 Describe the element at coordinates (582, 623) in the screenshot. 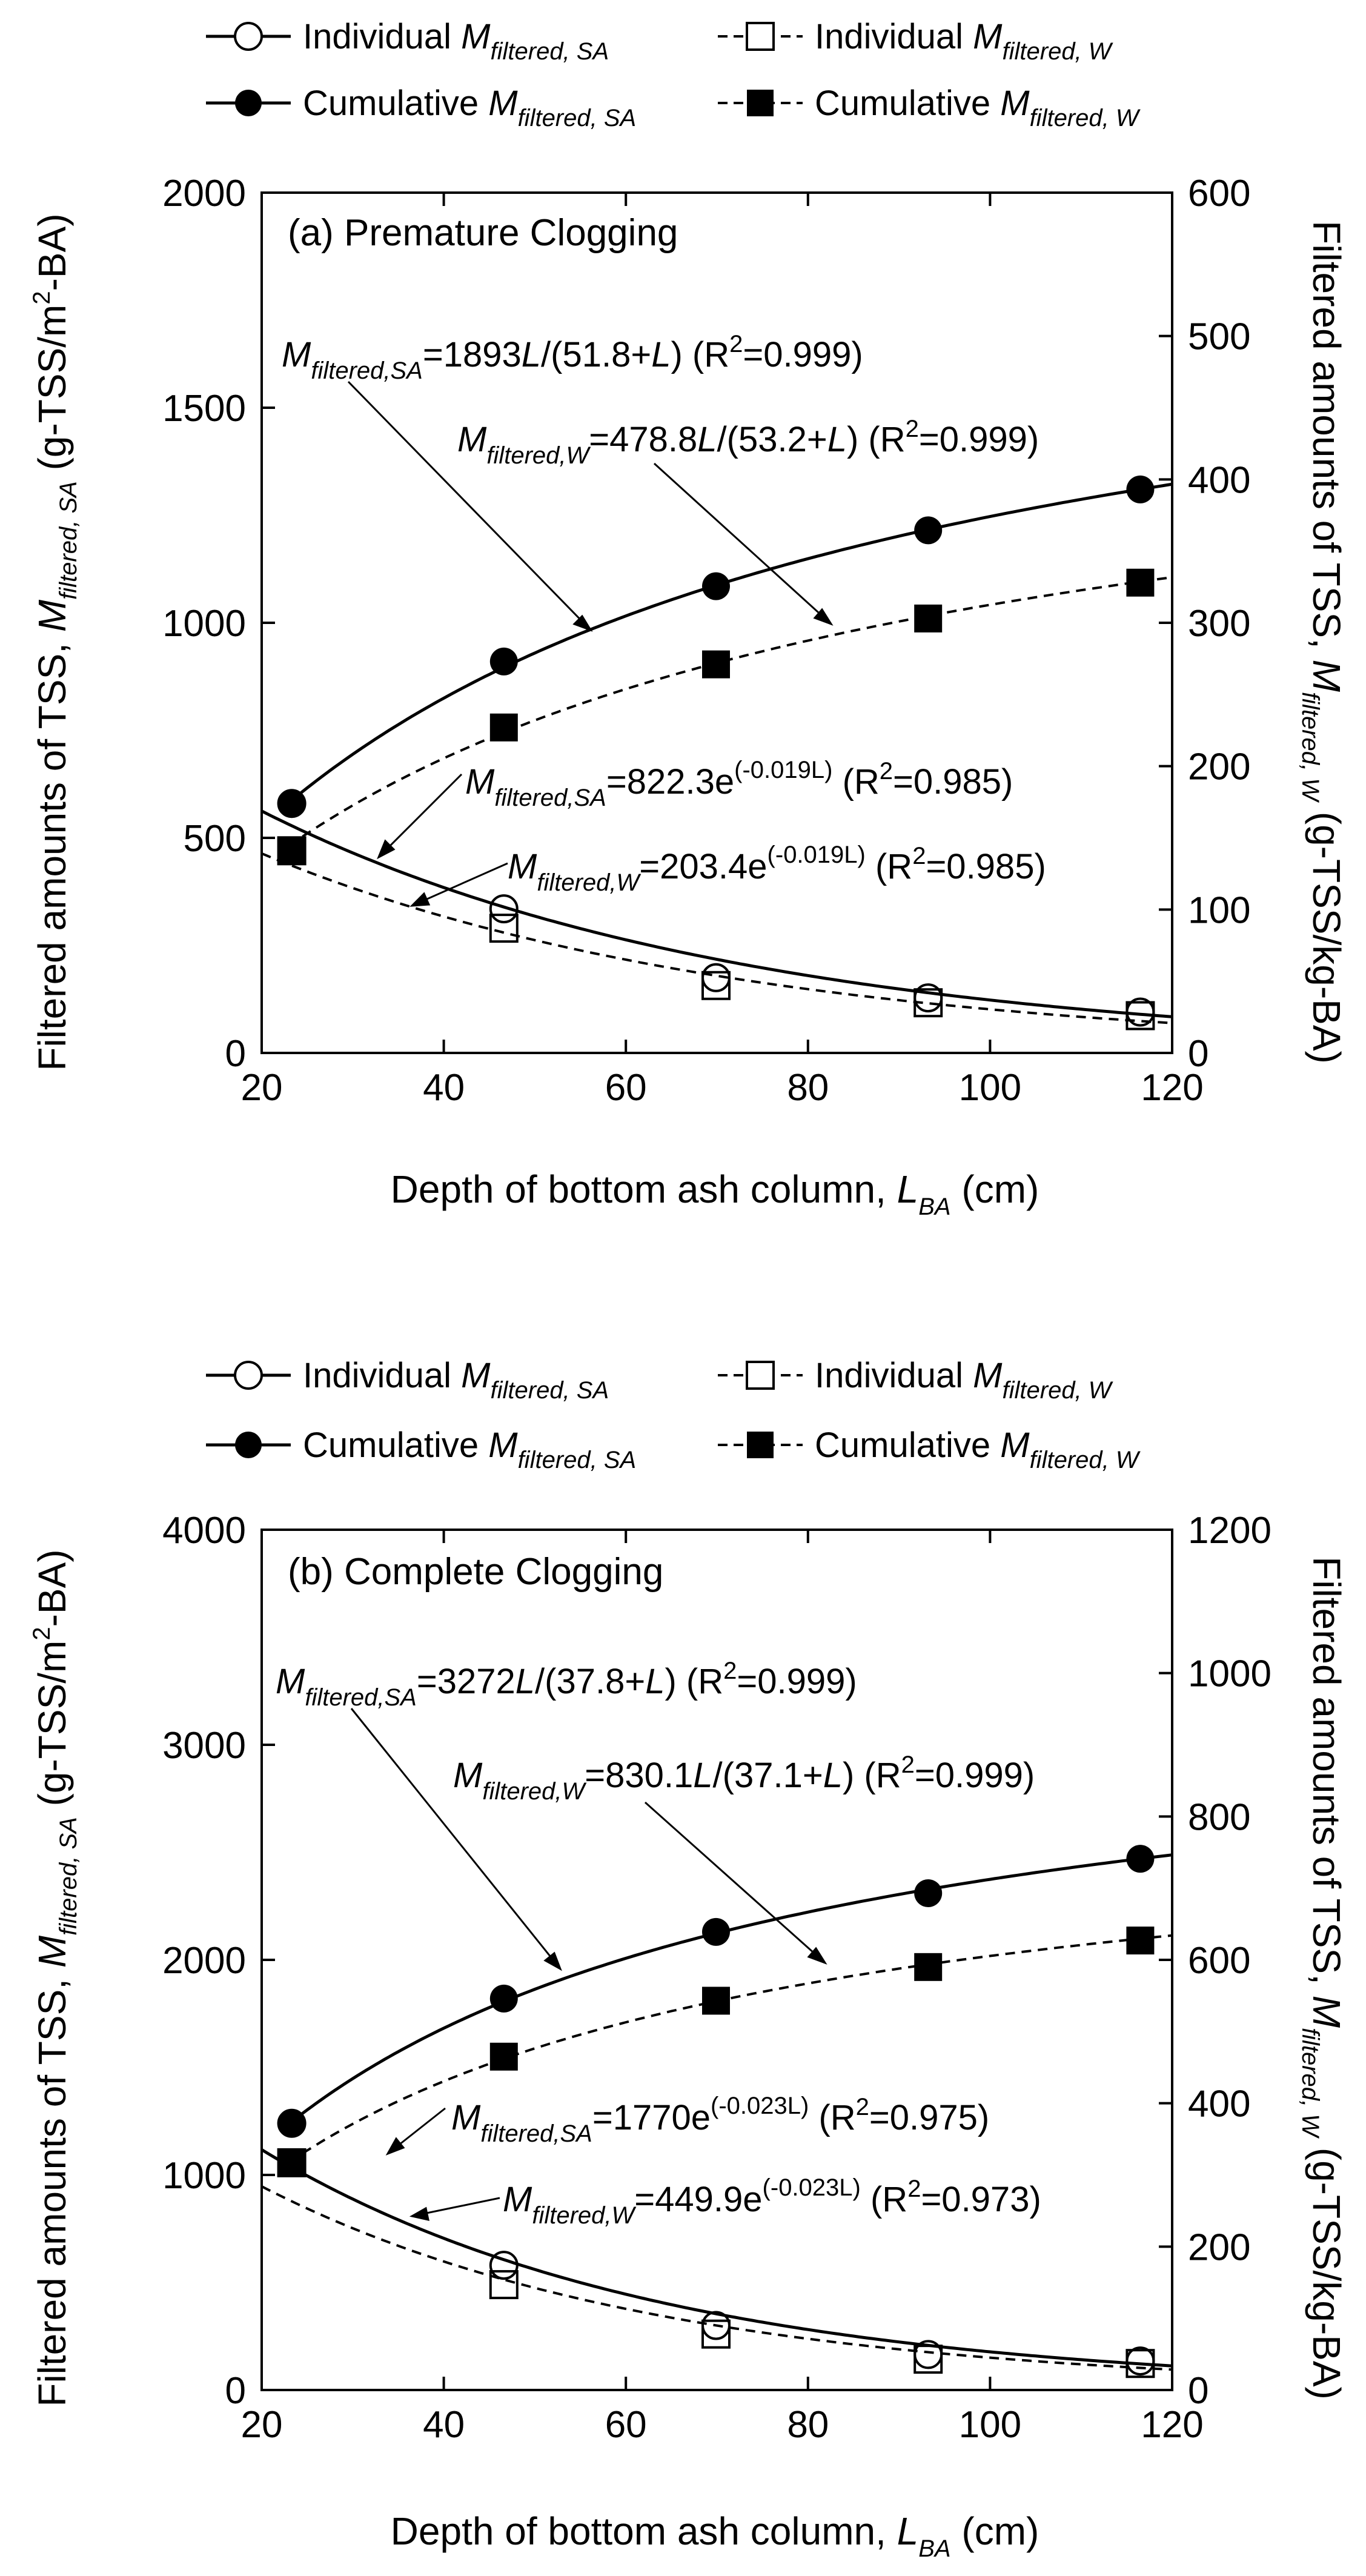

I see `arrow-head-a1` at that location.